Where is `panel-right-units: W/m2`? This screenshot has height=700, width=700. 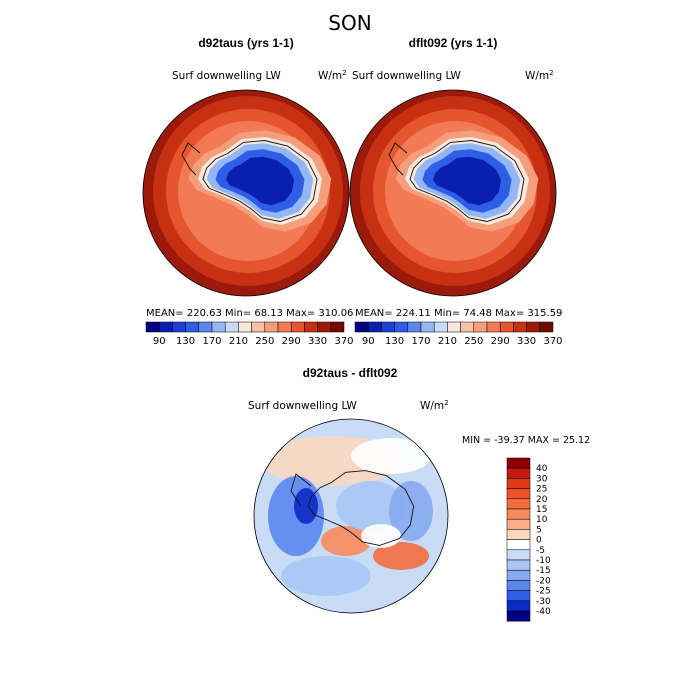 panel-right-units: W/m2 is located at coordinates (539, 75).